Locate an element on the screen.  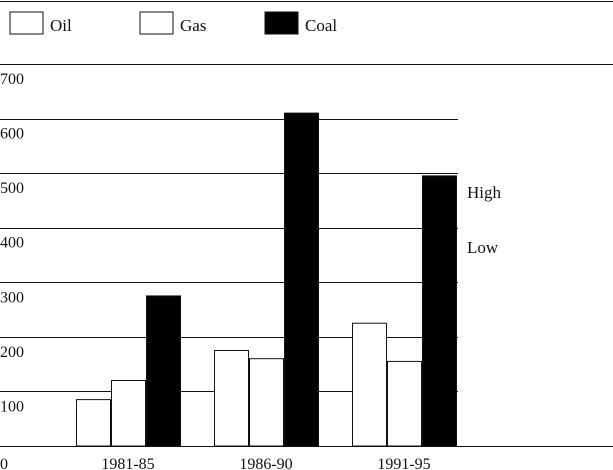
annotation-low: Low is located at coordinates (483, 247).